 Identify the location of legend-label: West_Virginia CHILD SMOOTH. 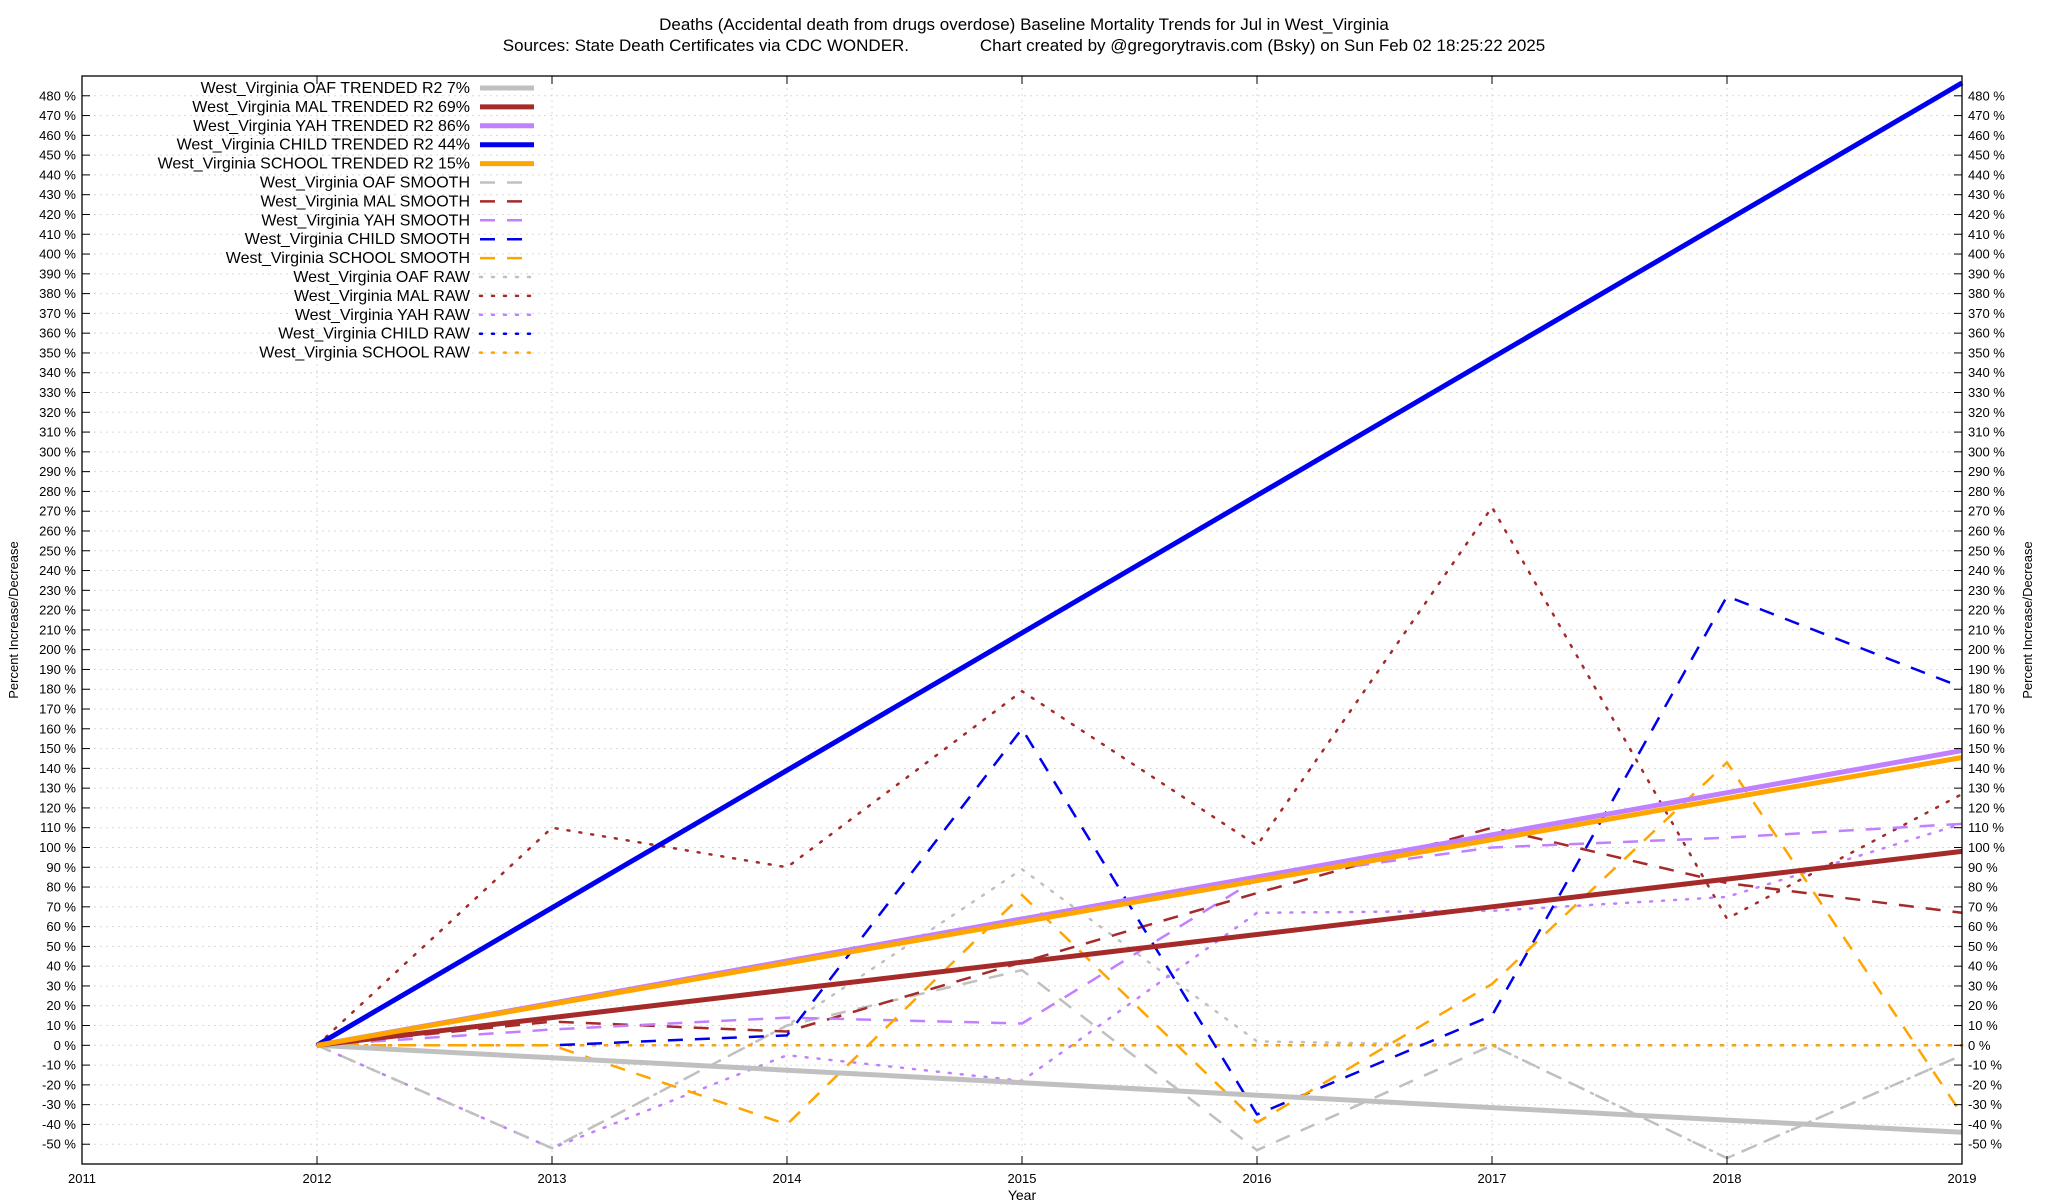
(357, 239).